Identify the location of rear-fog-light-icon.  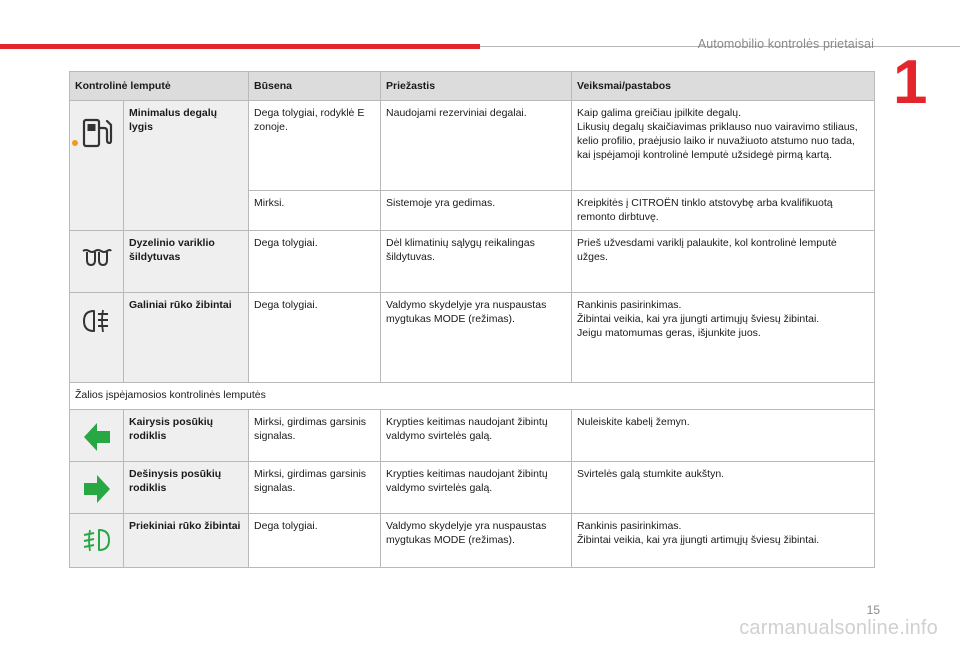
(95, 321).